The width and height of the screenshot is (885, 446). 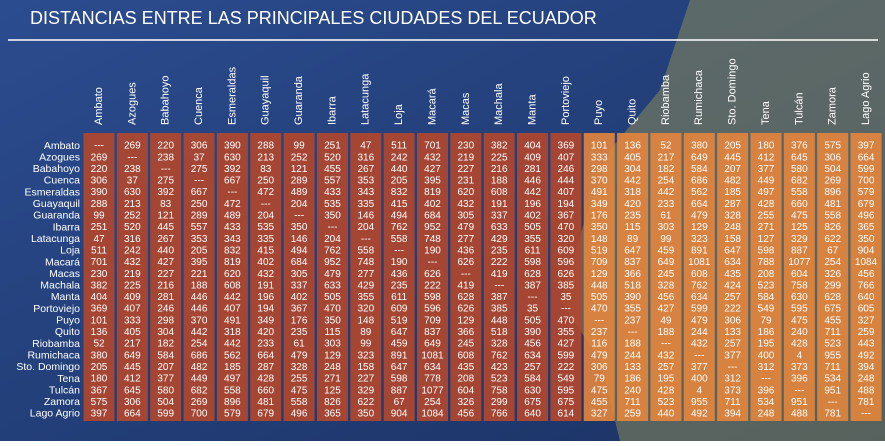 What do you see at coordinates (432, 169) in the screenshot?
I see `cell: 427` at bounding box center [432, 169].